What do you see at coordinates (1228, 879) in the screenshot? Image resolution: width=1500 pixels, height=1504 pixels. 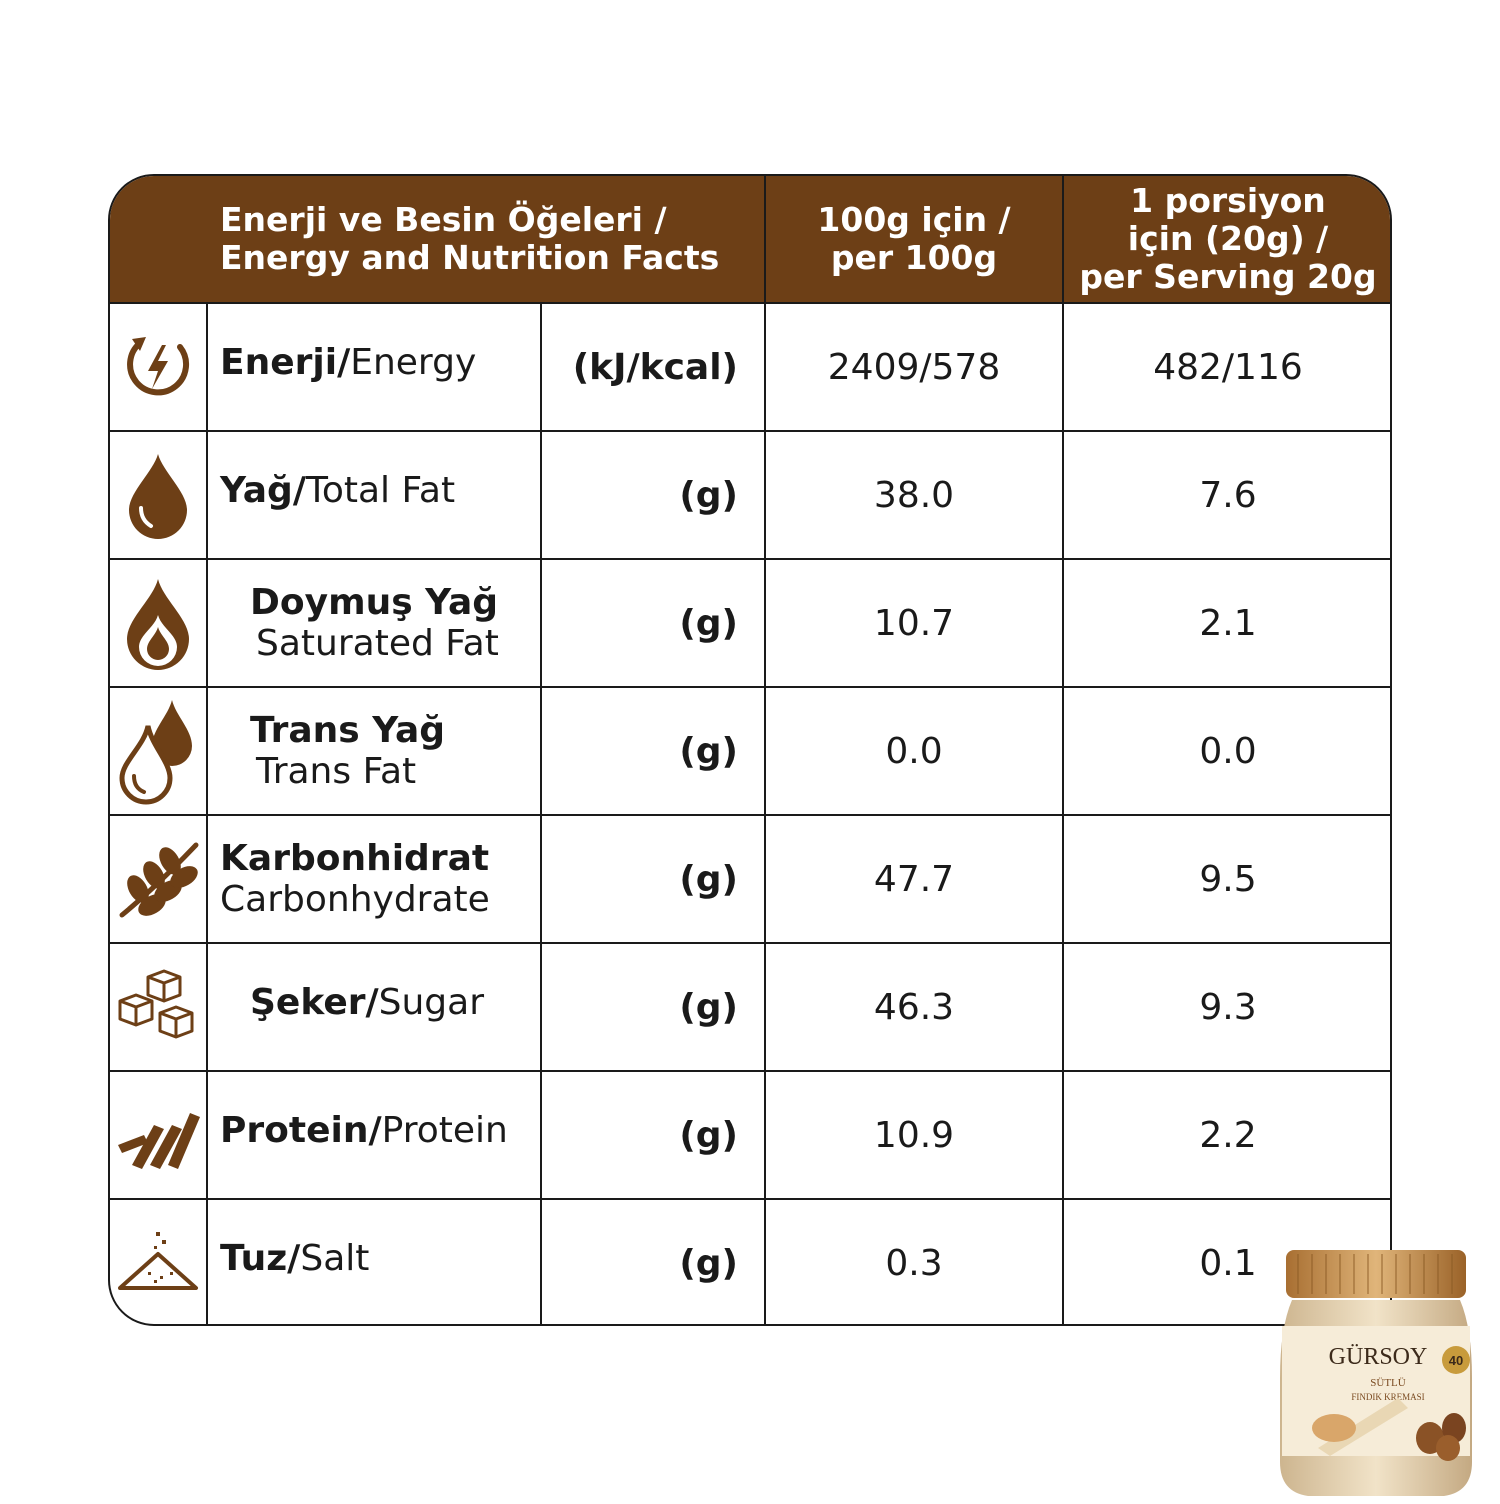 I see `value-per-serving: 9.5` at bounding box center [1228, 879].